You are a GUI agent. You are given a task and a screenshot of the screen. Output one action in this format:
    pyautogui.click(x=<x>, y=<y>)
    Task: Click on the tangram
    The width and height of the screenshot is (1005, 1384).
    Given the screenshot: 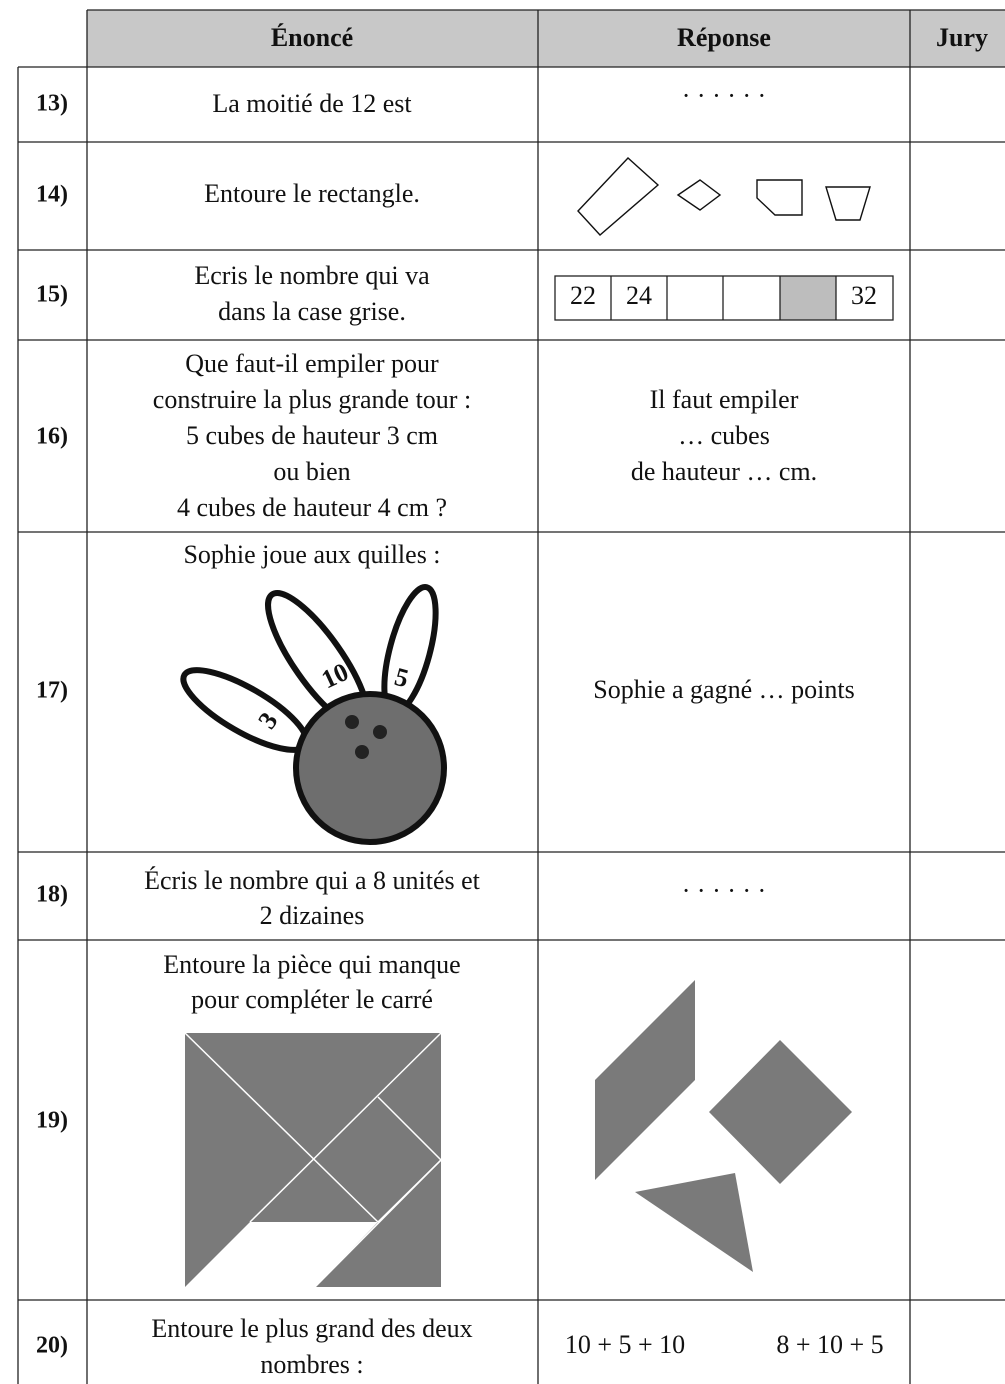 What is the action you would take?
    pyautogui.click(x=313, y=1160)
    